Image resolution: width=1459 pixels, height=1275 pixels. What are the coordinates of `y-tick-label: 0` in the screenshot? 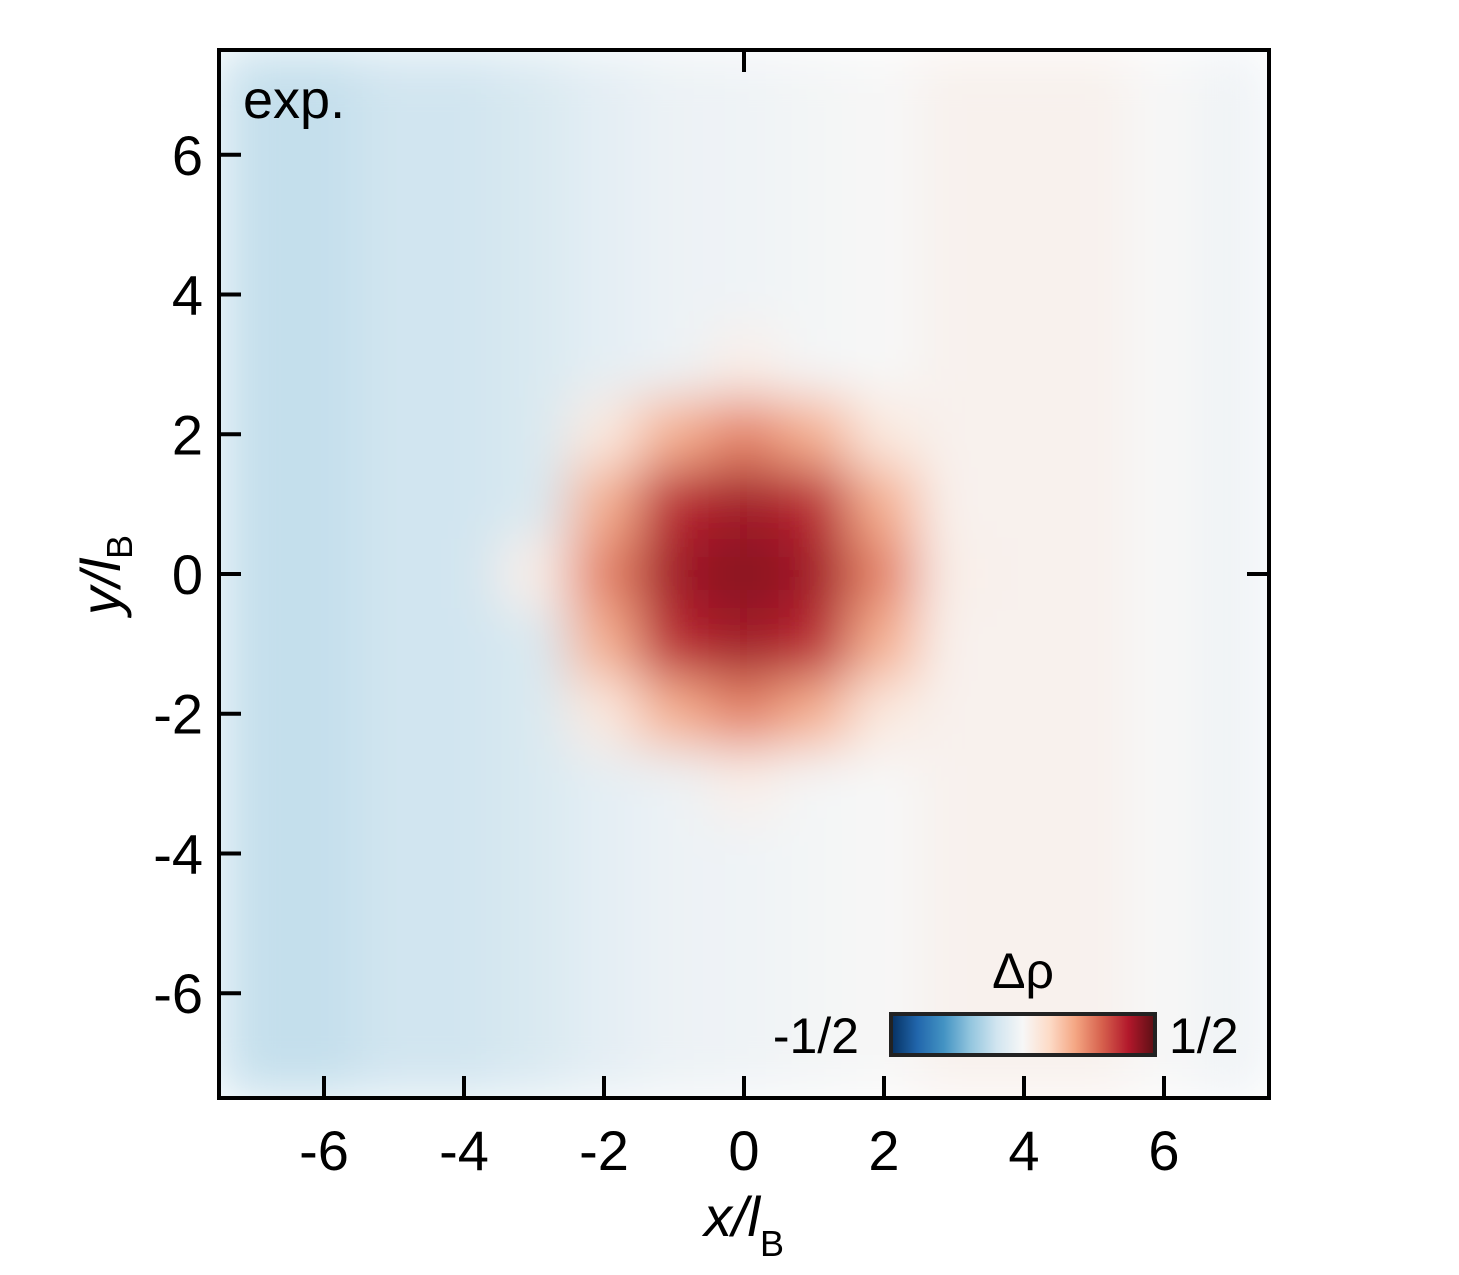 It's located at (187, 574).